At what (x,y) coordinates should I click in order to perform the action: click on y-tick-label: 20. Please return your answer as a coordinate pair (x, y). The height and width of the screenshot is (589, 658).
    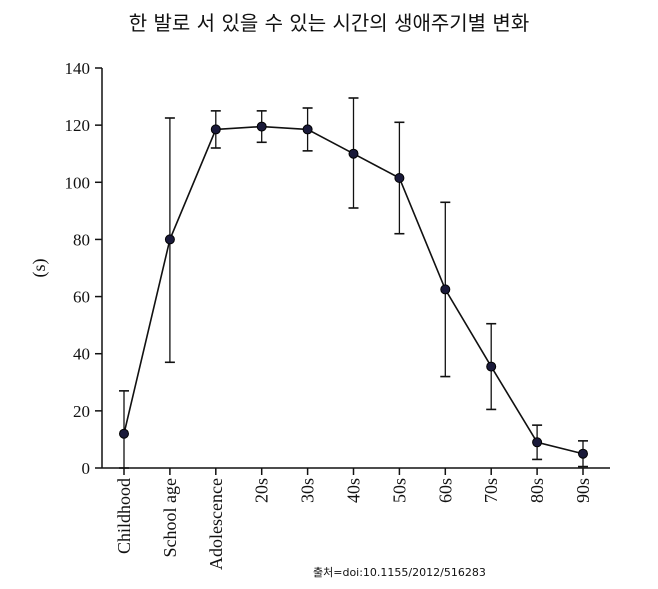
    Looking at the image, I should click on (81, 411).